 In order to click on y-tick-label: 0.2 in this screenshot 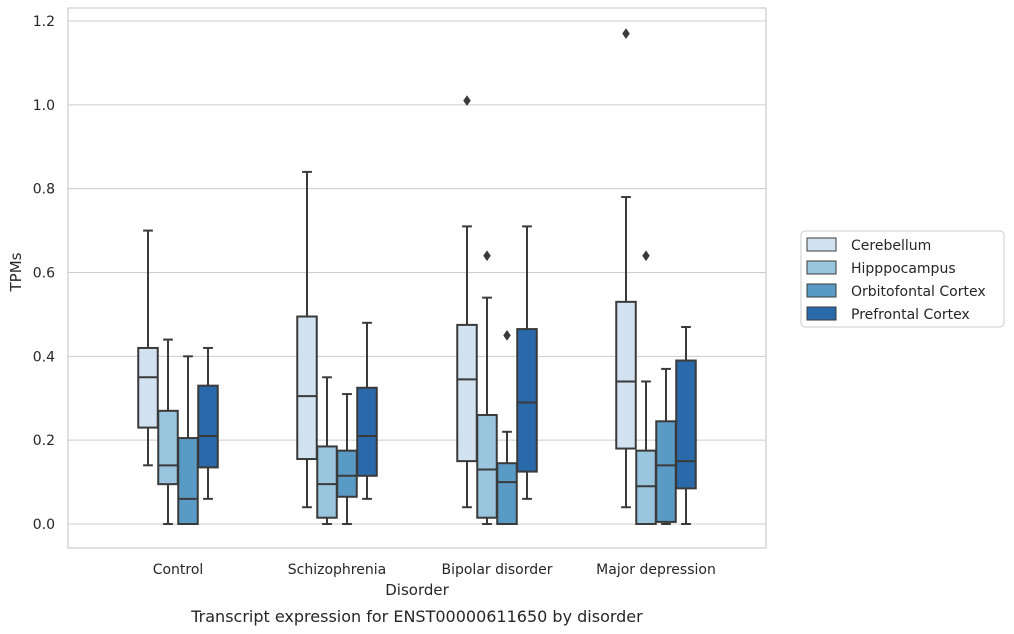, I will do `click(44, 441)`.